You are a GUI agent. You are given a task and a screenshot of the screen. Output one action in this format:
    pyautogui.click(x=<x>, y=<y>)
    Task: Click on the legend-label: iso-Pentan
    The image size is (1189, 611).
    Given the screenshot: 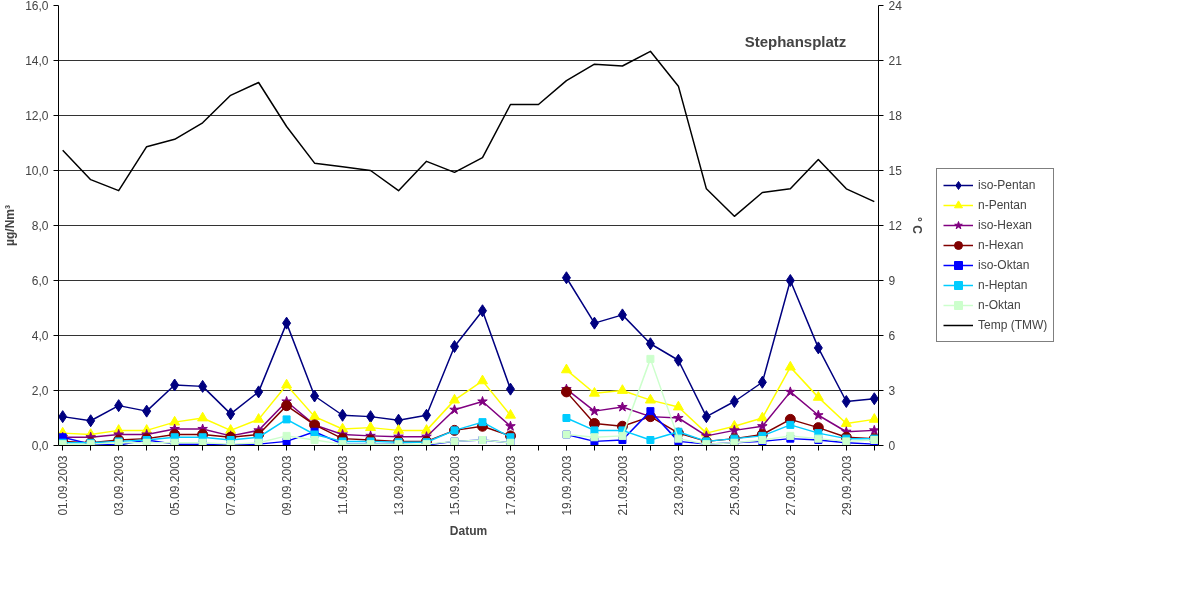 What is the action you would take?
    pyautogui.click(x=1007, y=185)
    